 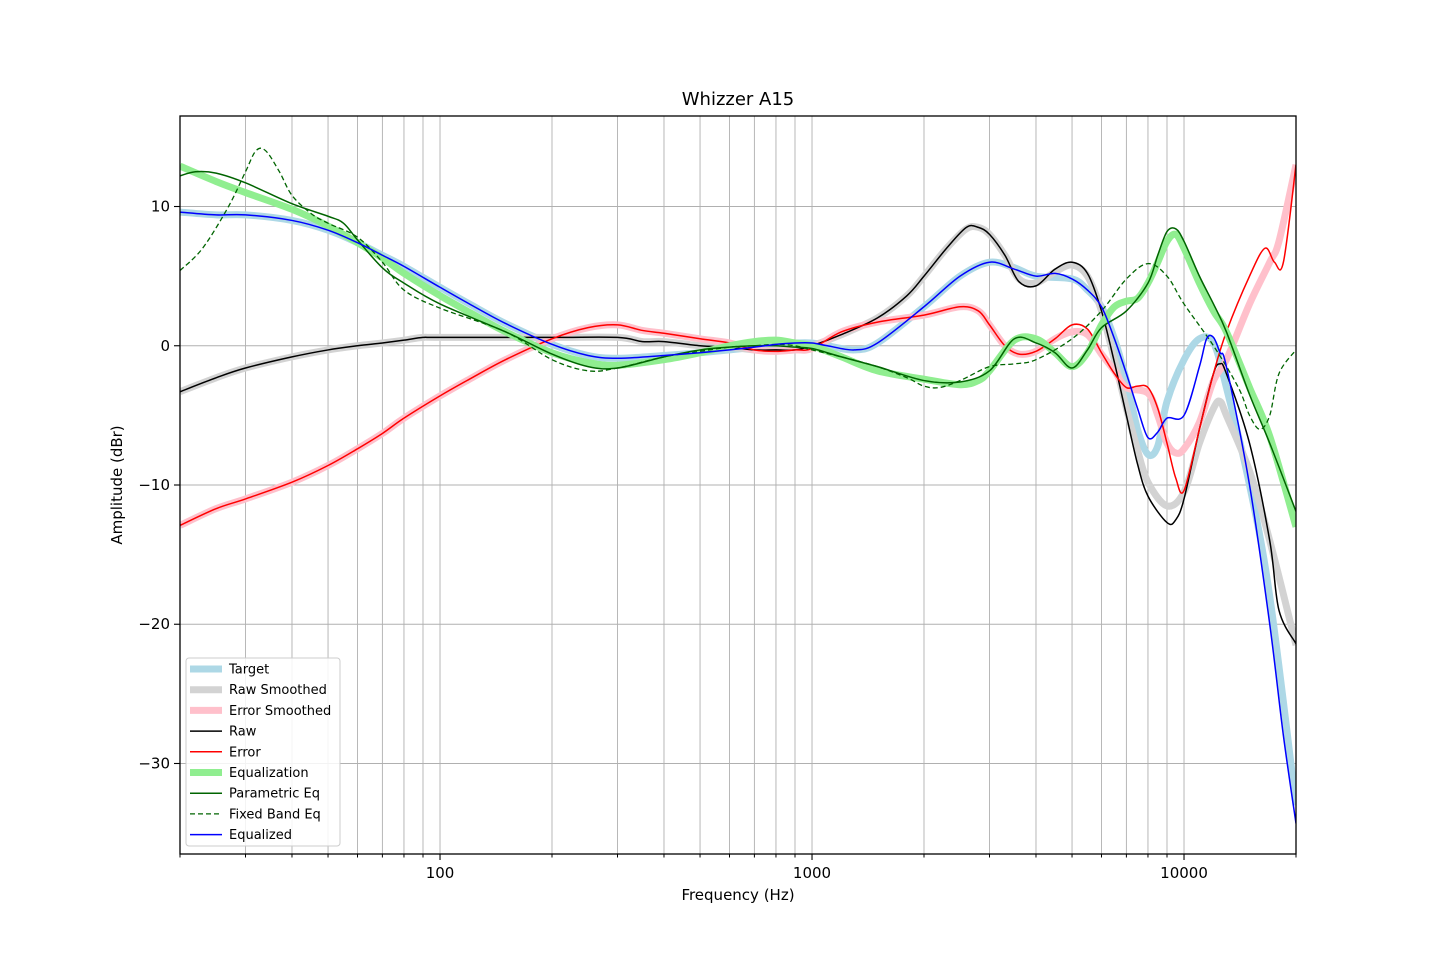 I want to click on y-axis-label: Amplitude (dBr), so click(x=117, y=484).